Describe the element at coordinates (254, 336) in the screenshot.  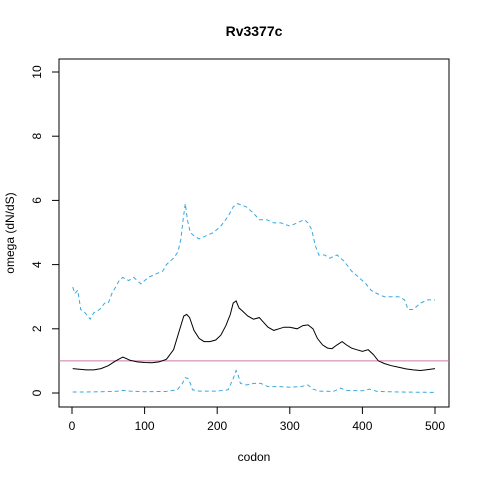
I see `series-estimate` at that location.